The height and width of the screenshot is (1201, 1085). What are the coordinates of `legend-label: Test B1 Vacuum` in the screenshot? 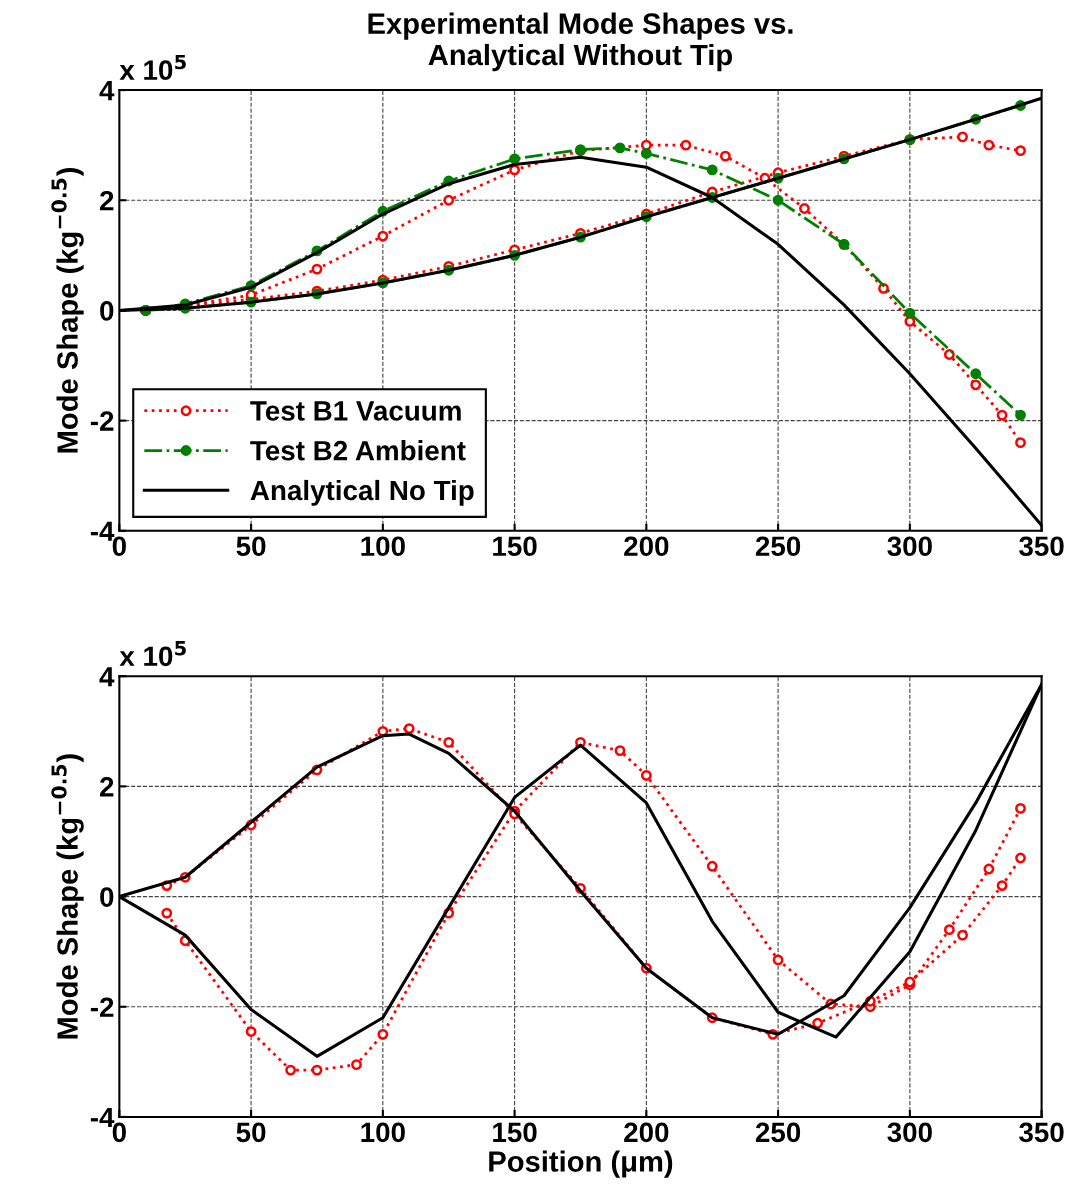 It's located at (355, 411).